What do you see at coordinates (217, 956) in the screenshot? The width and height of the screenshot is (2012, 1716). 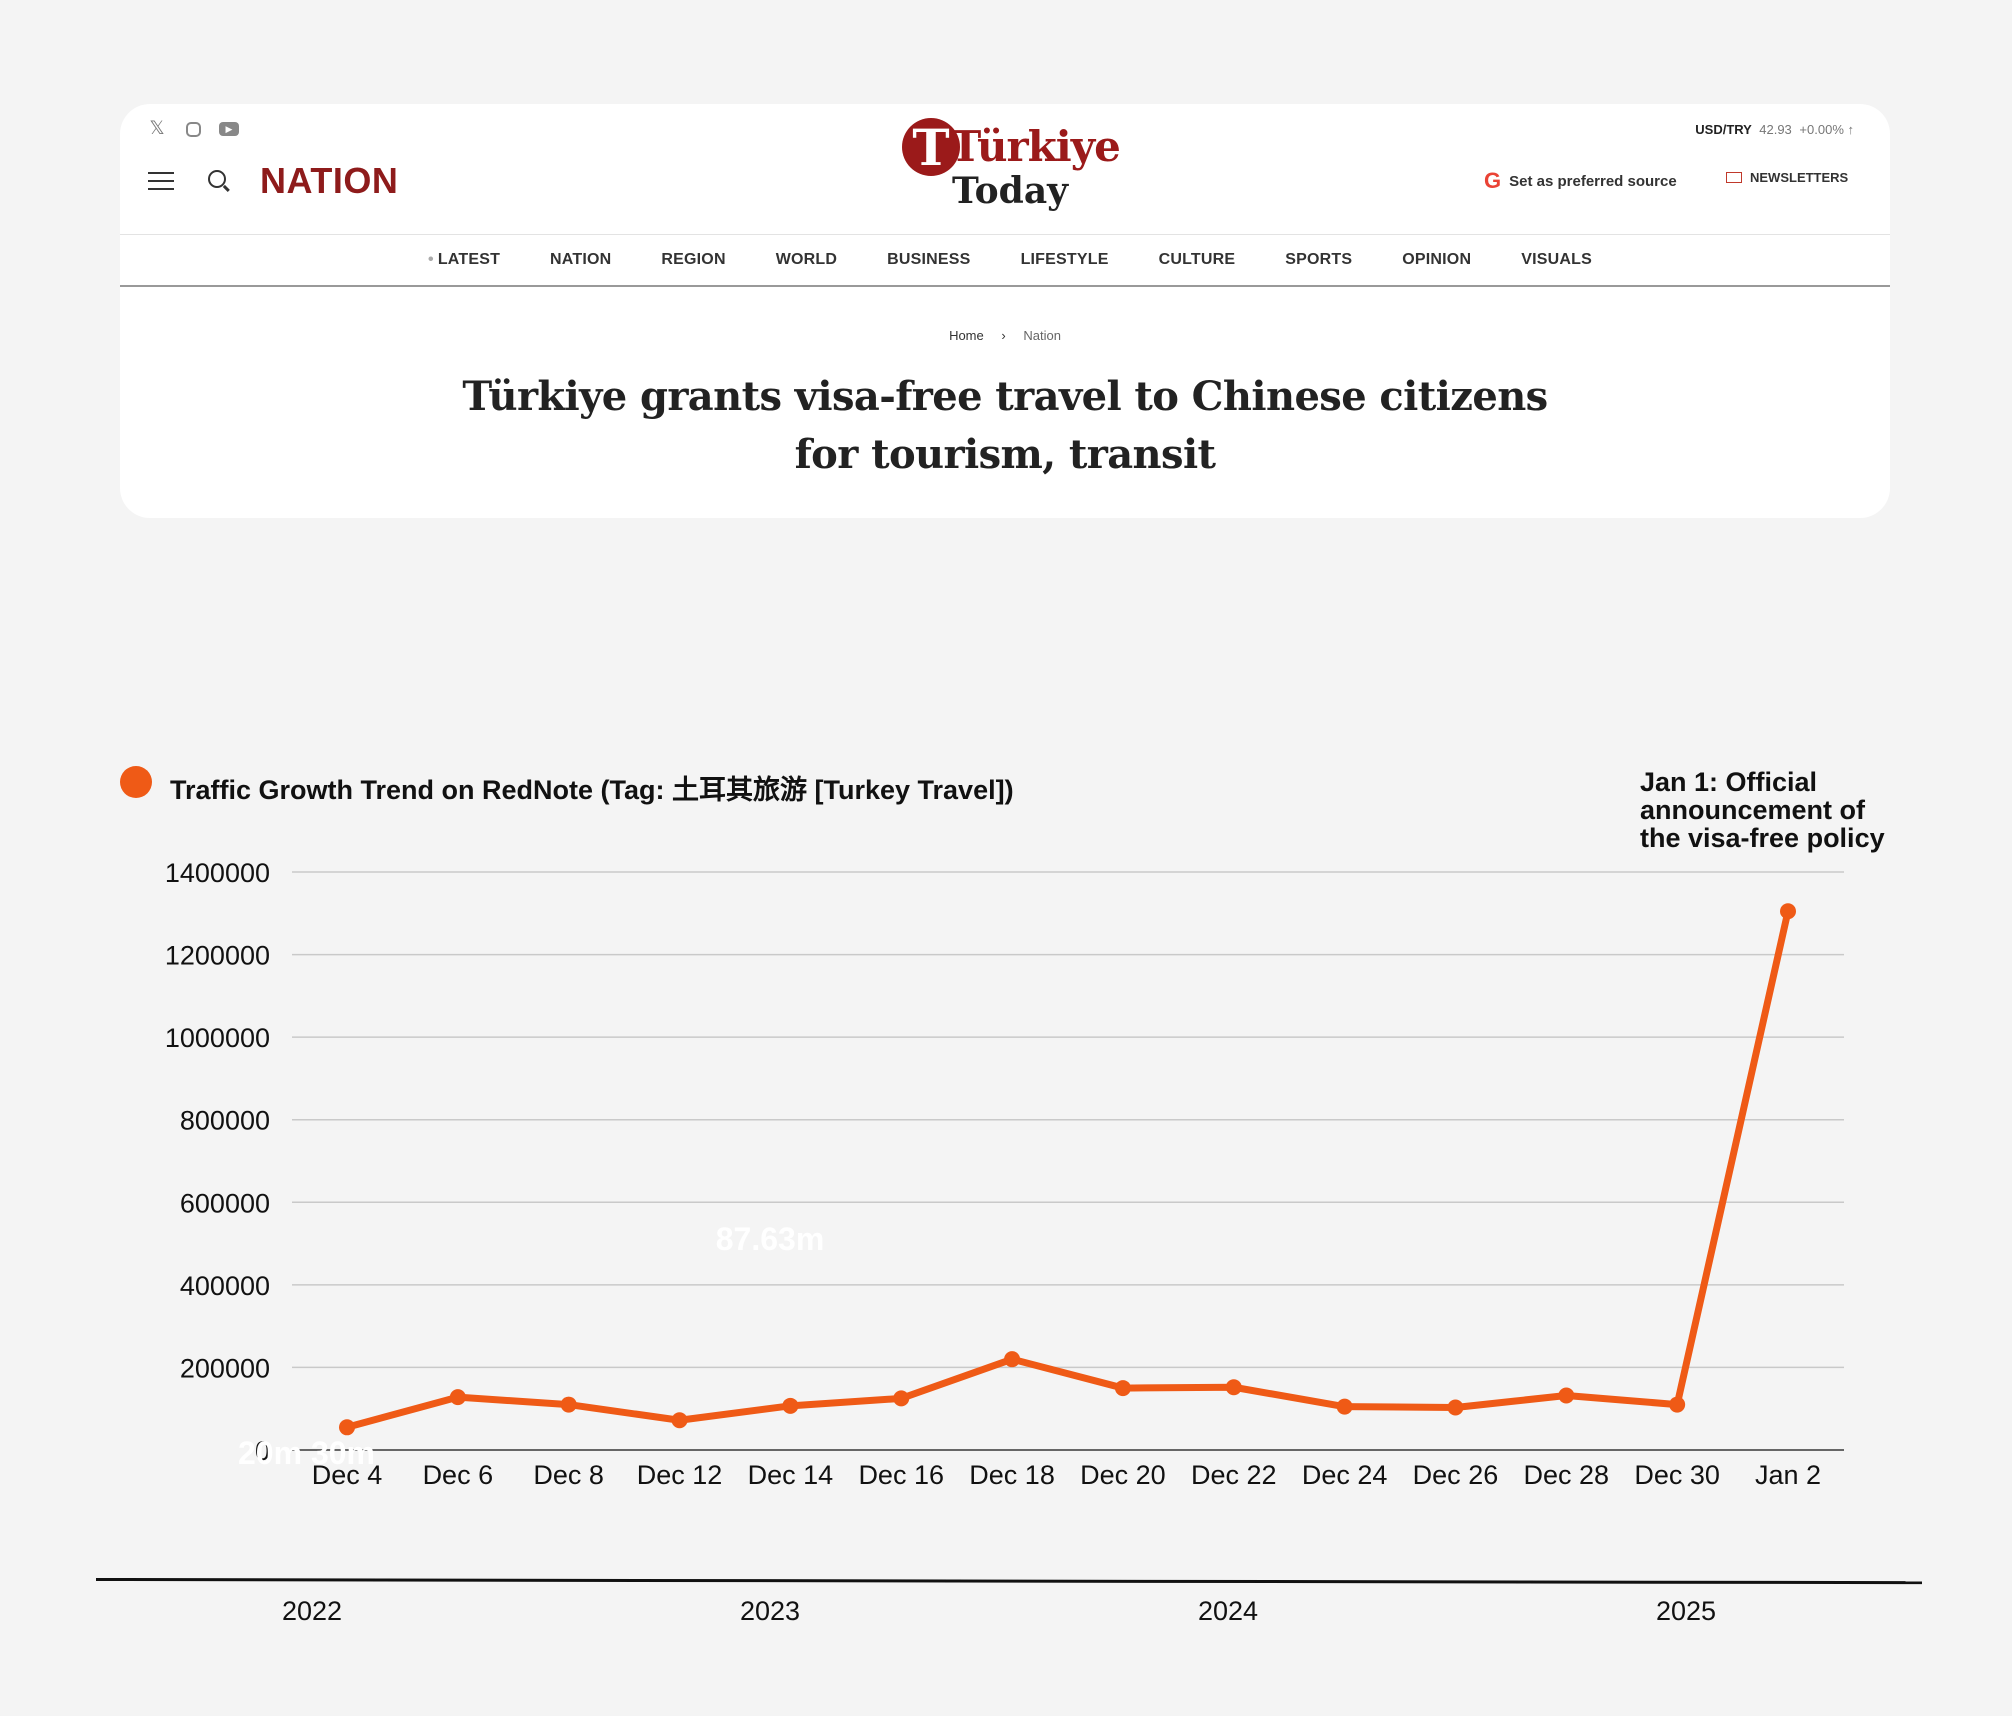 I see `y-tick-label: 1200000` at bounding box center [217, 956].